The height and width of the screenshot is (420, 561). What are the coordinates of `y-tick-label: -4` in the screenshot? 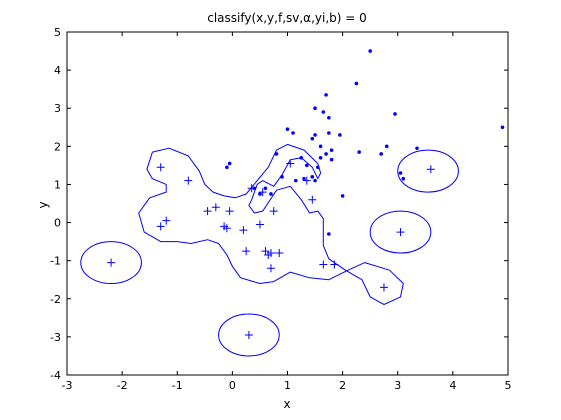 It's located at (55, 375).